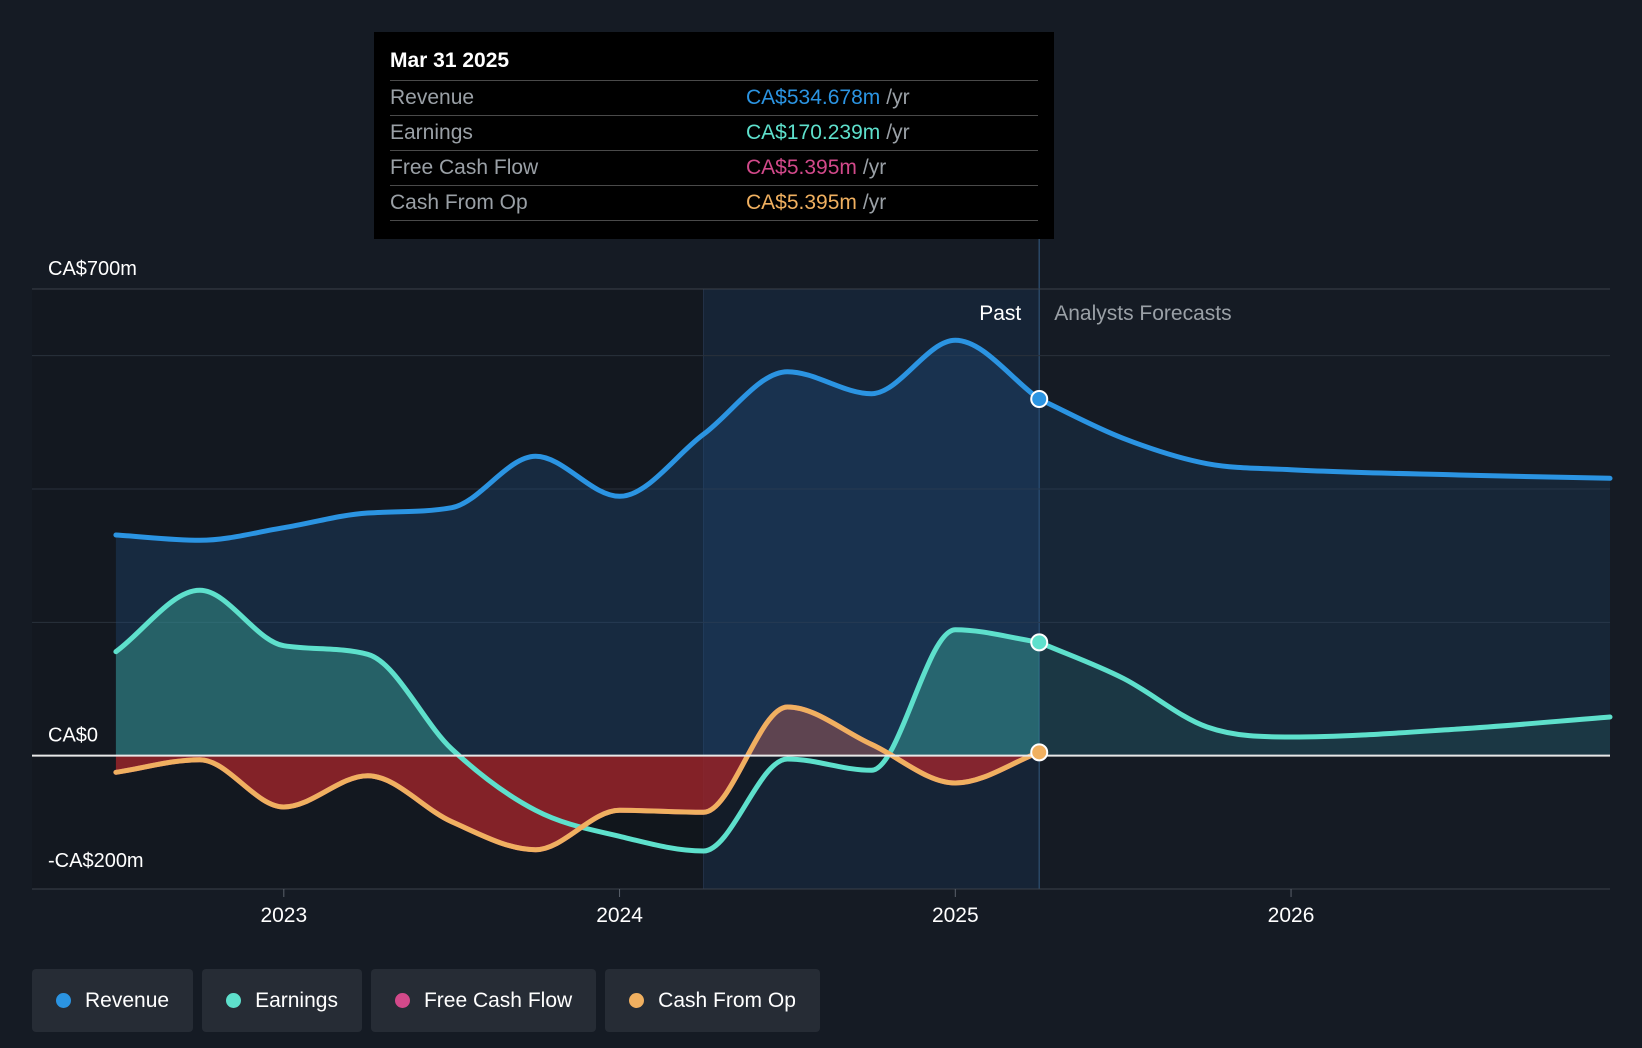 This screenshot has width=1642, height=1048. I want to click on y-tick-label: CA$0, so click(73, 736).